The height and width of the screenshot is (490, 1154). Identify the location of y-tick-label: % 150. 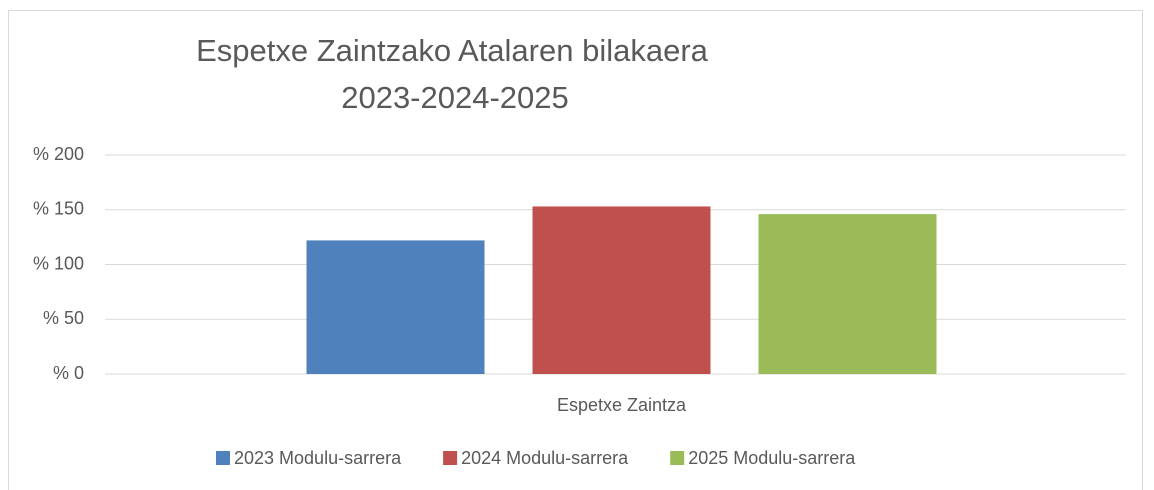
(58, 209).